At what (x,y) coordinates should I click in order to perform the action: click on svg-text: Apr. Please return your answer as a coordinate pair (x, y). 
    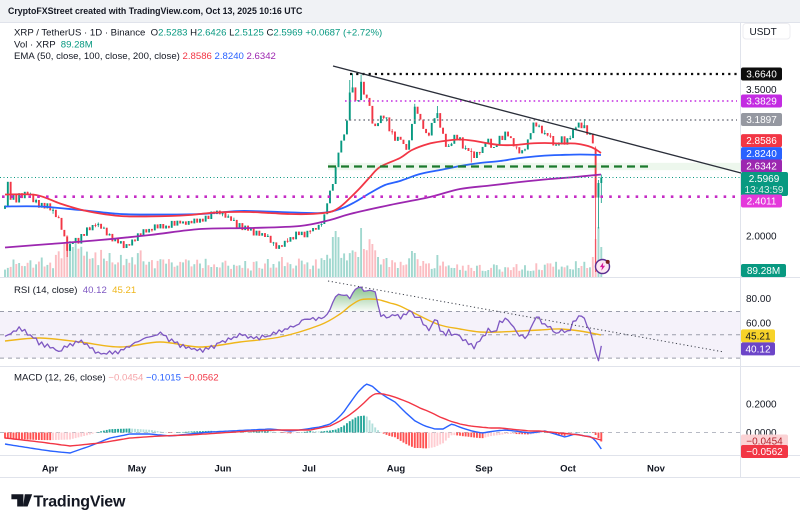
    Looking at the image, I should click on (50, 469).